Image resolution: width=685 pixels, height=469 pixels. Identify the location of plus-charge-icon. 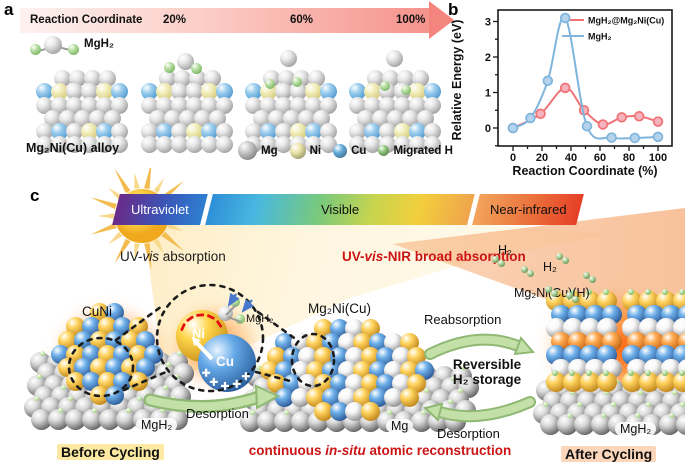
(236, 383).